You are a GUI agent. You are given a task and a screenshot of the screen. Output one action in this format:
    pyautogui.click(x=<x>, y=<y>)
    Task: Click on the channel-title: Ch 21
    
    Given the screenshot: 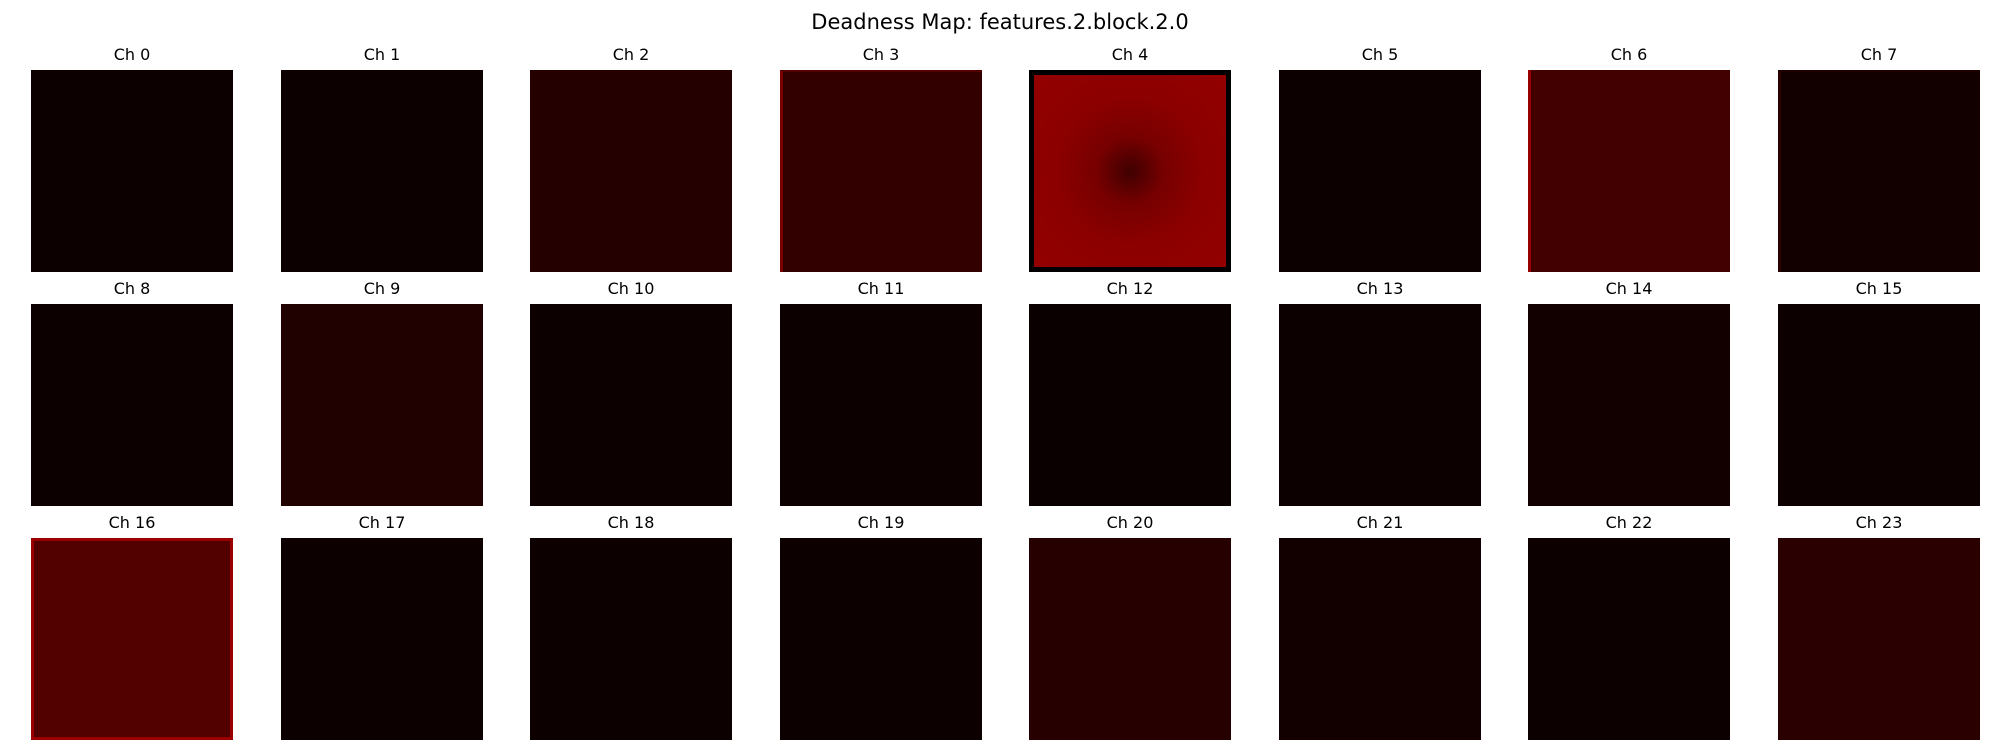 What is the action you would take?
    pyautogui.click(x=1380, y=522)
    